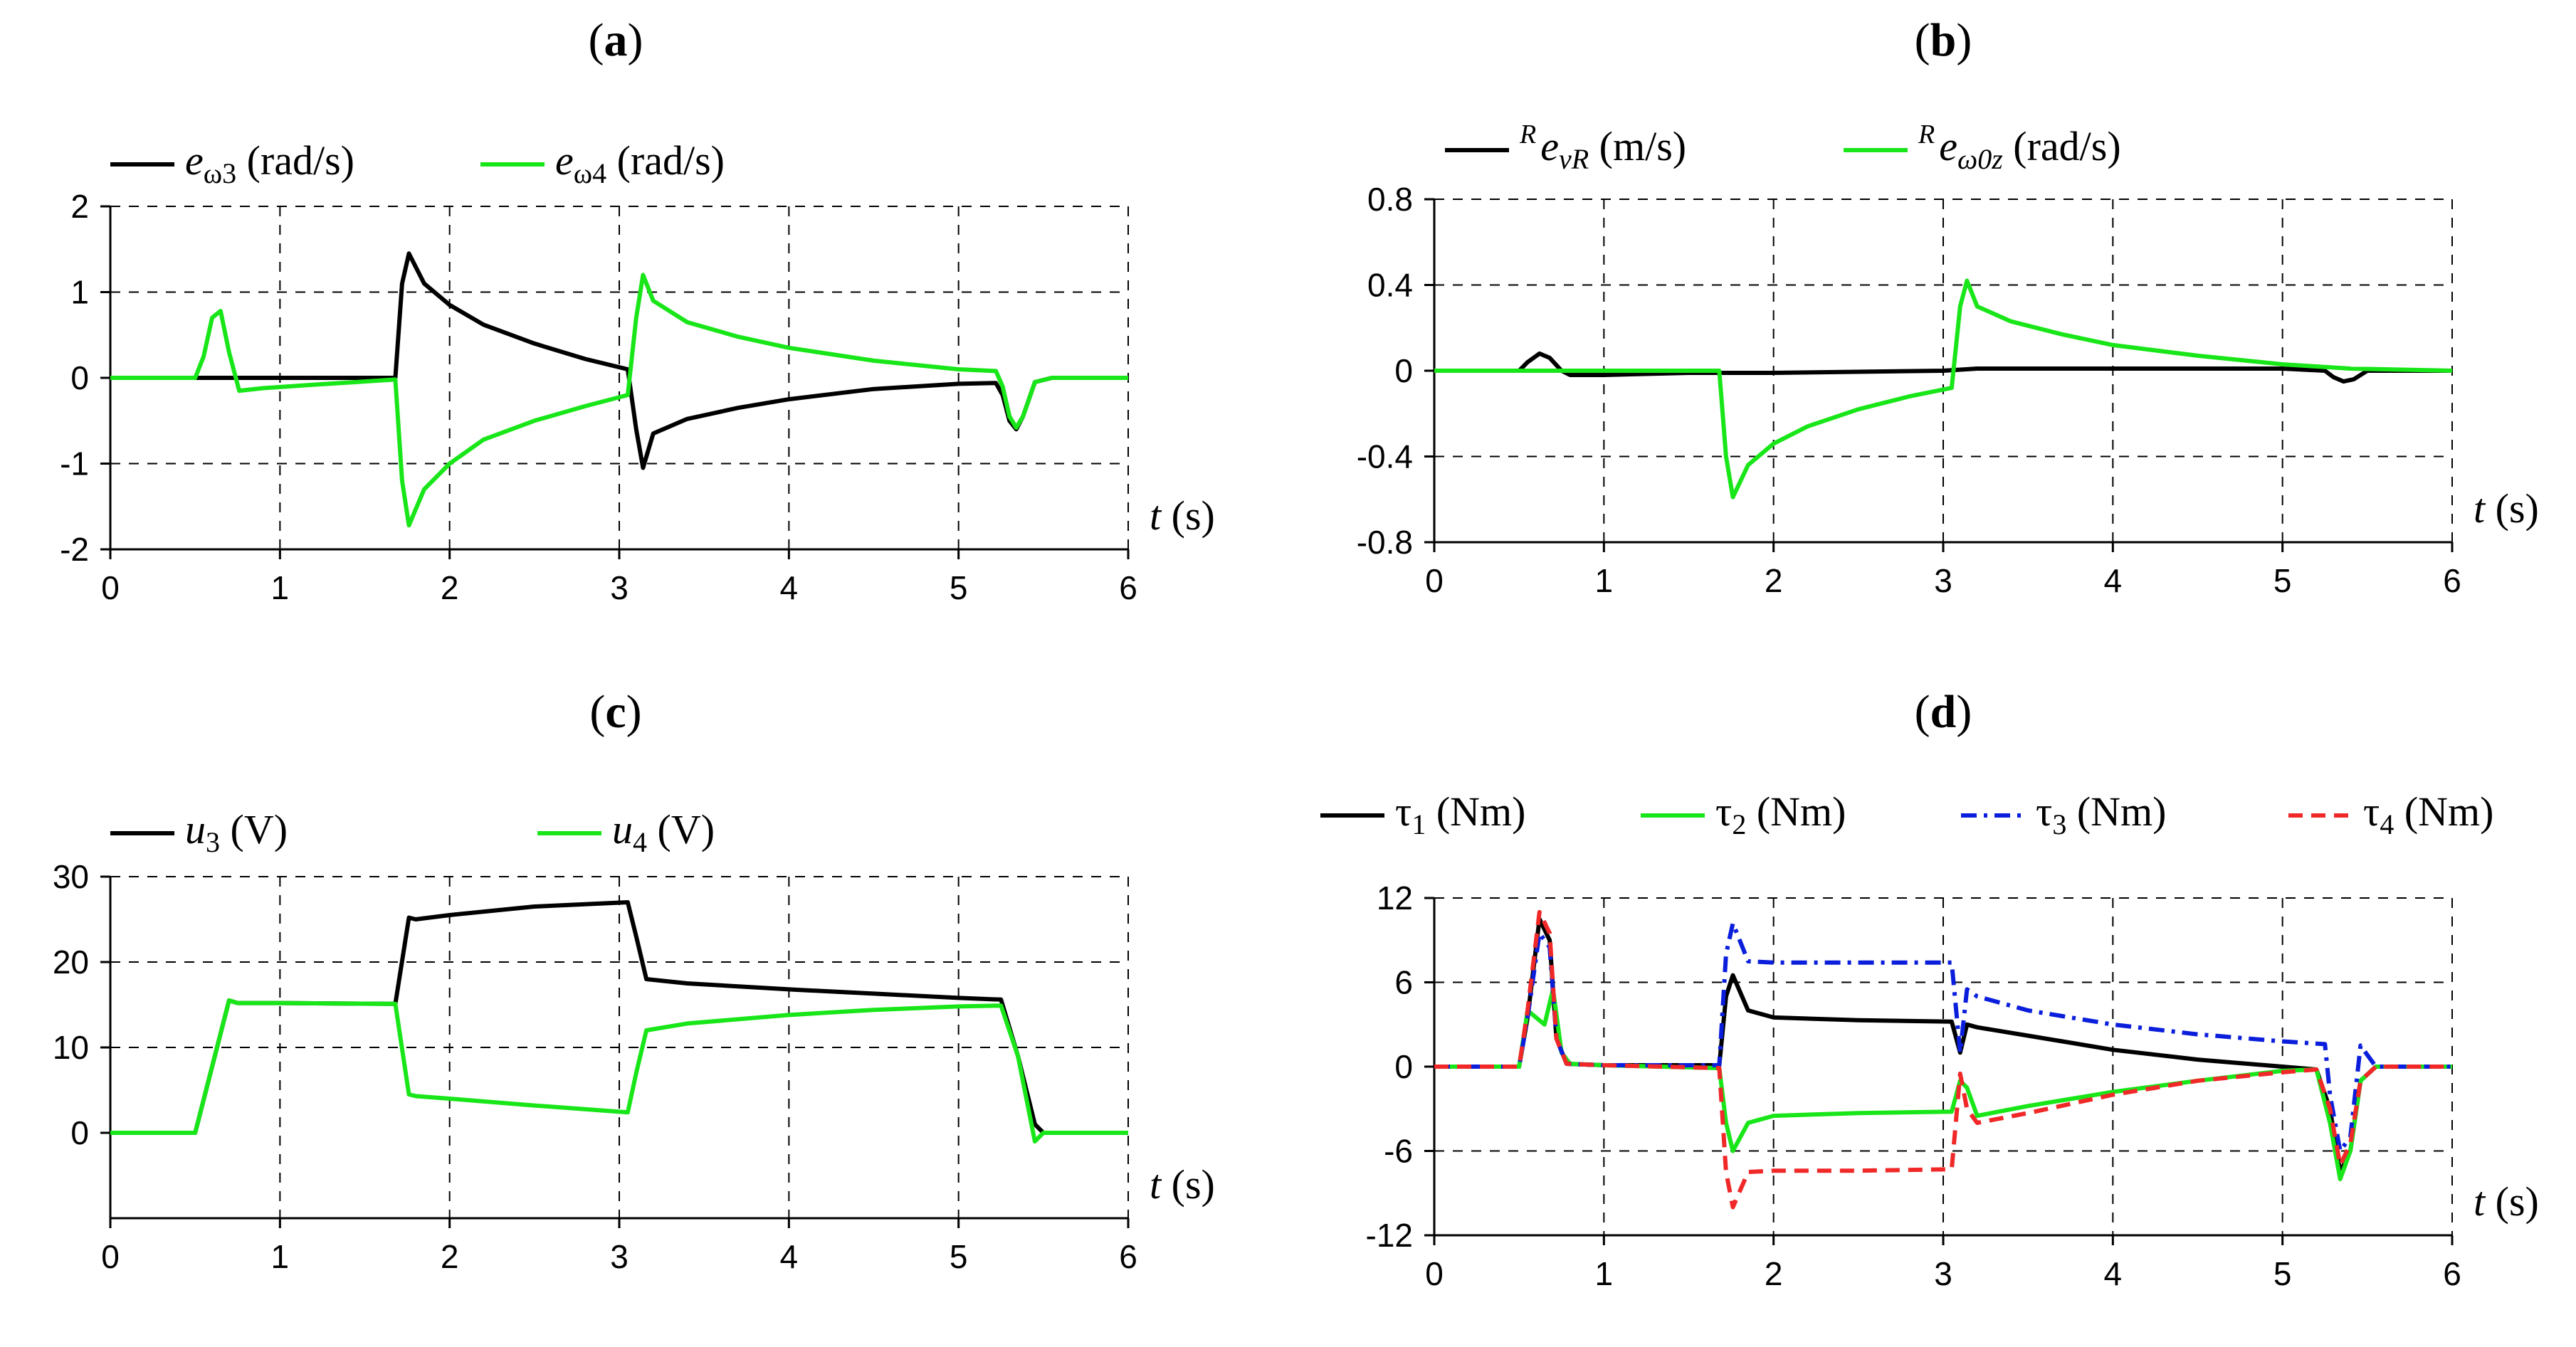 The image size is (2576, 1347). I want to click on panel-title: (d), so click(1943, 712).